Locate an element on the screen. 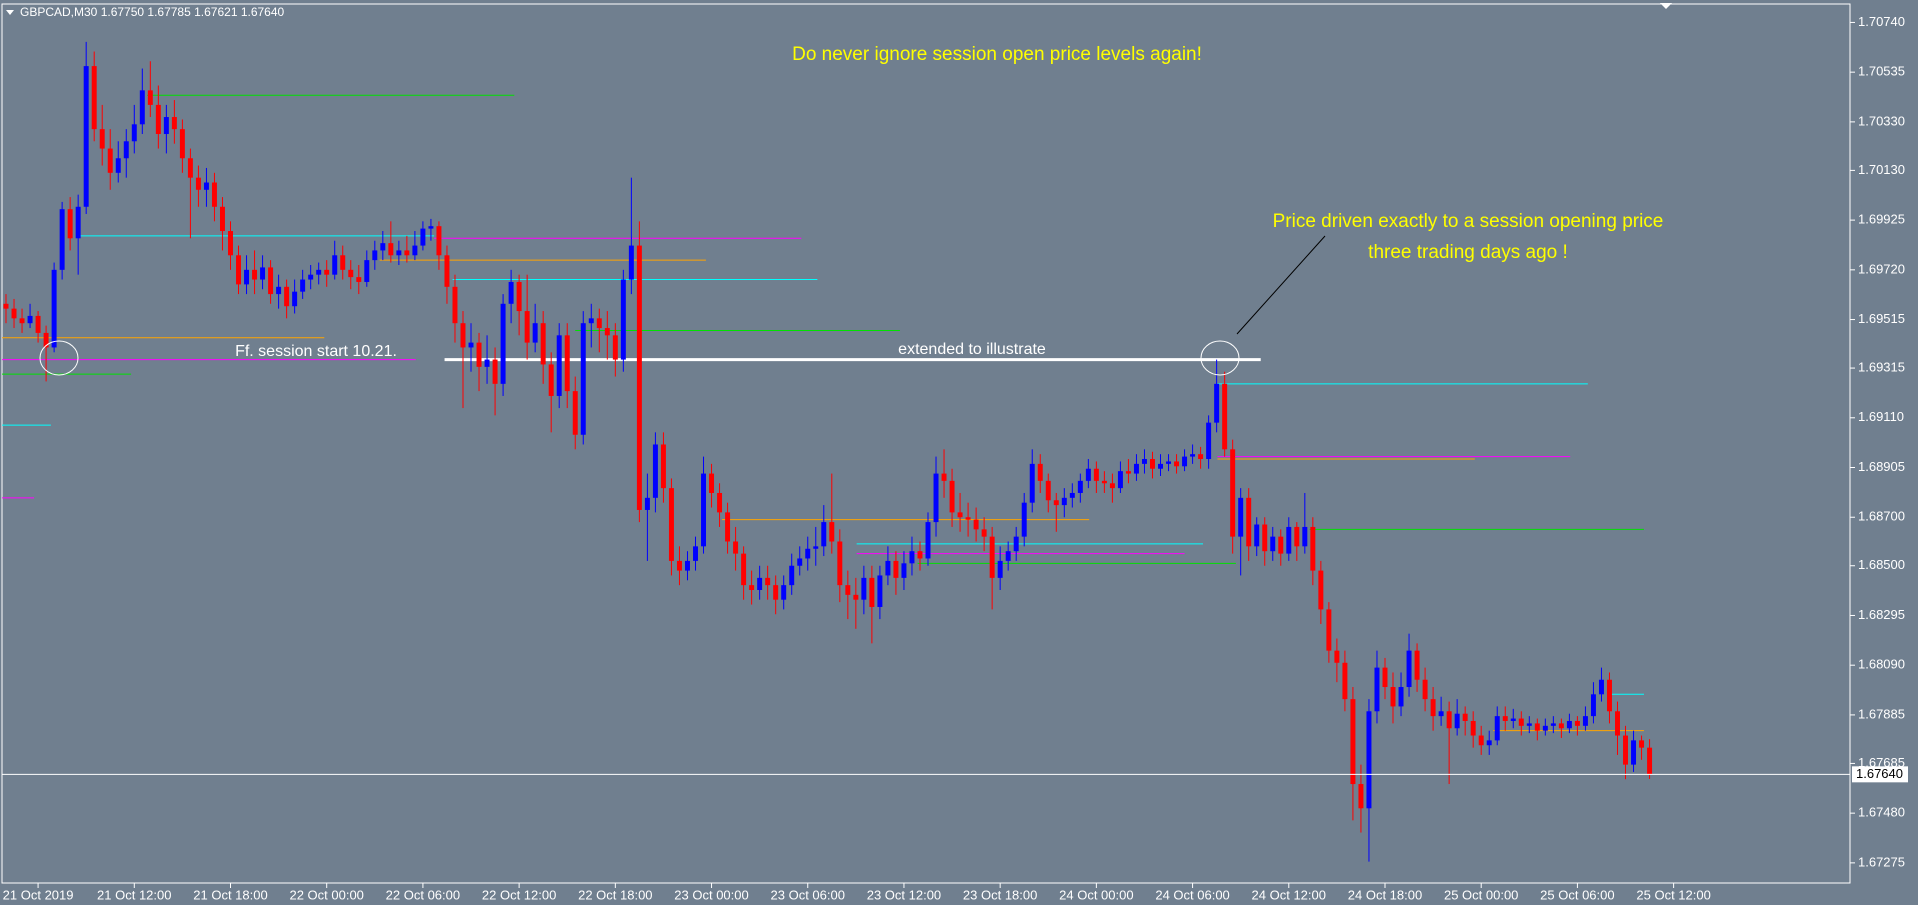 Image resolution: width=1918 pixels, height=905 pixels. x-tick-label: 22 Oct 18:00 is located at coordinates (615, 894).